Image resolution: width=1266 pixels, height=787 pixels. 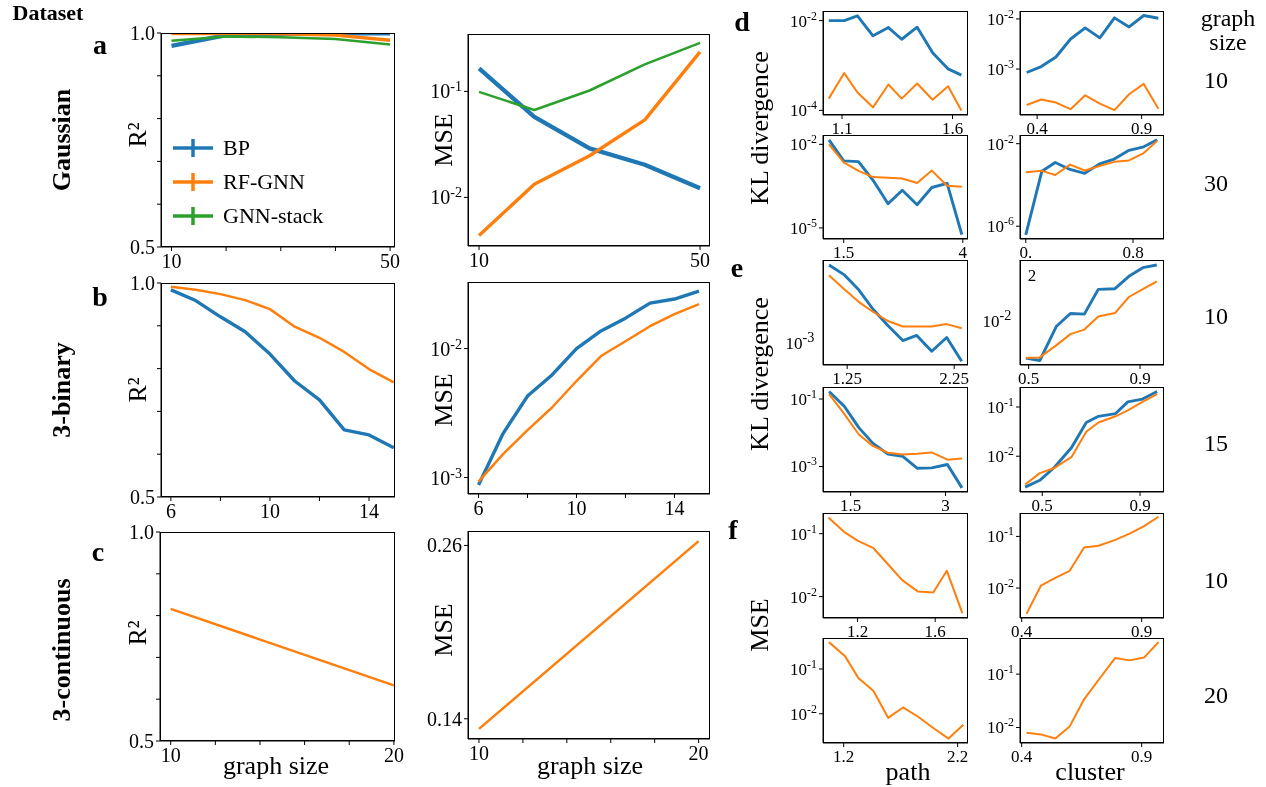 I want to click on y-tick-label: 10$^{-5}$, so click(x=804, y=226).